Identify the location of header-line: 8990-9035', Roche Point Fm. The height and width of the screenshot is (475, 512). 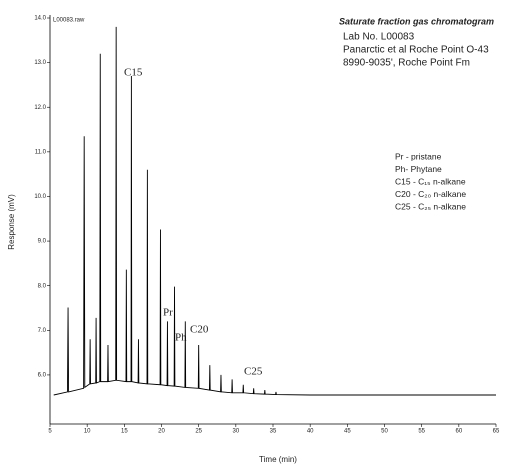
(406, 63).